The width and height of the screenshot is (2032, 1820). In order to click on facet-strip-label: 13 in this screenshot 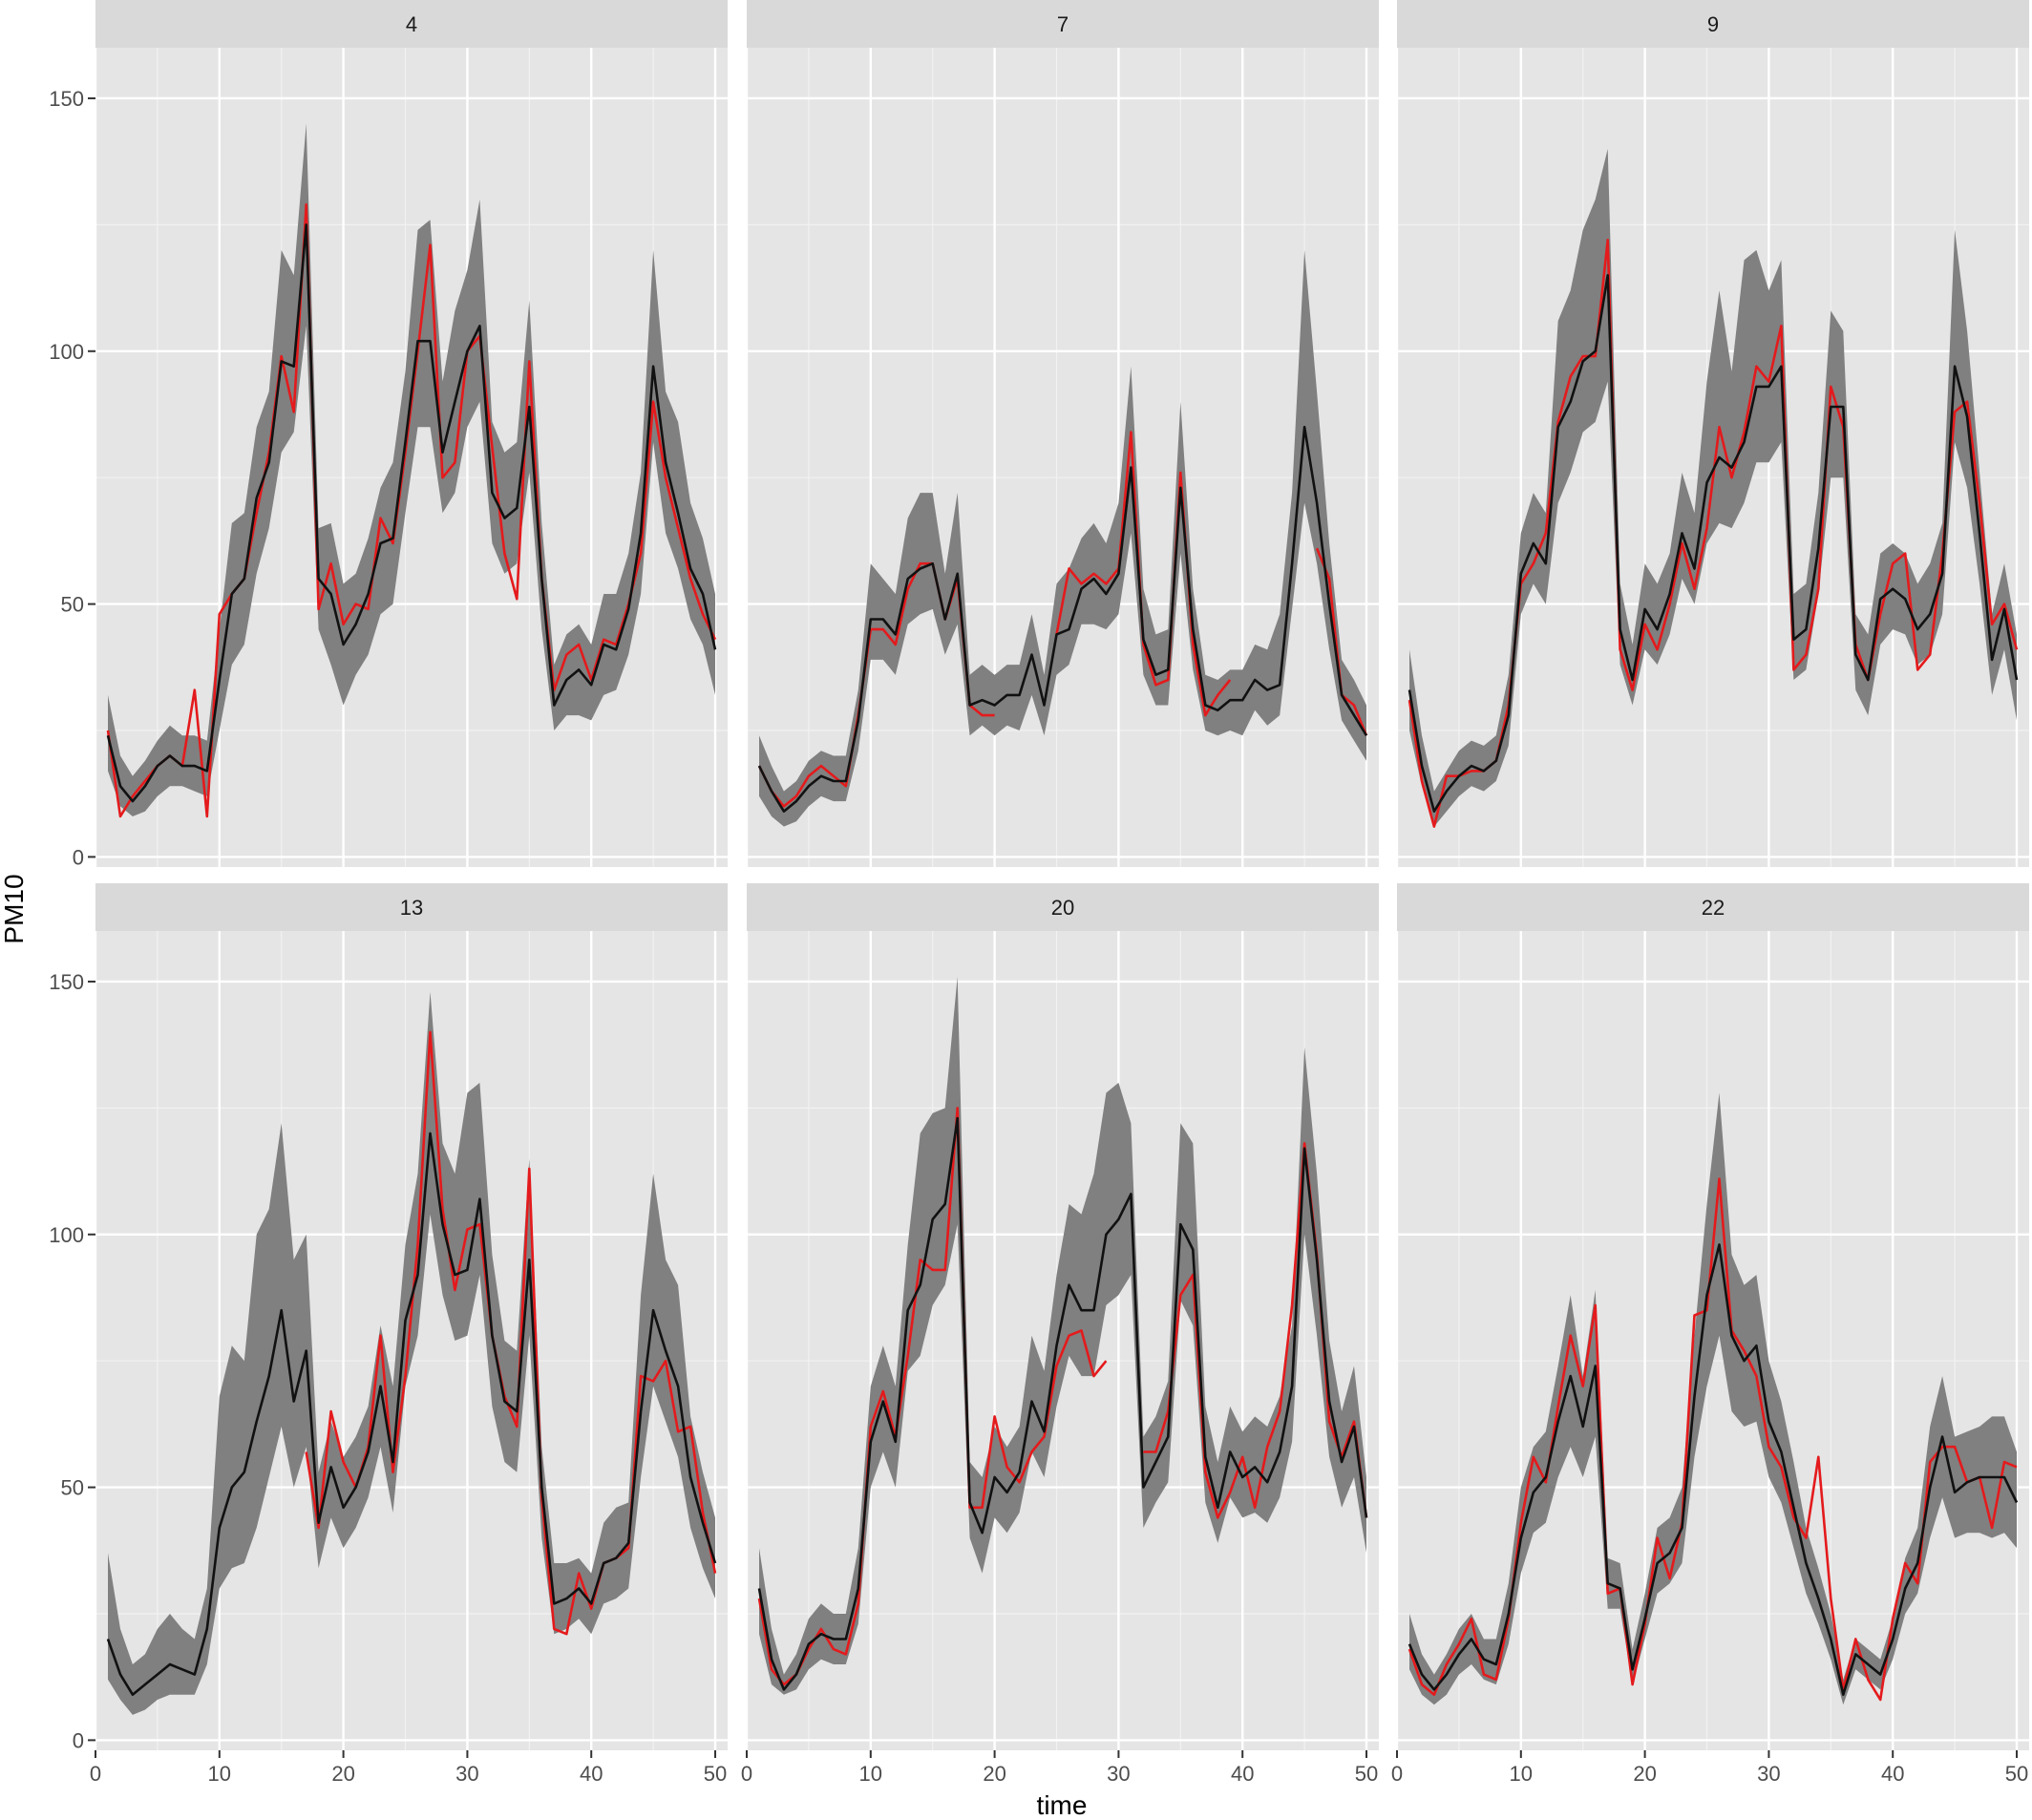, I will do `click(411, 908)`.